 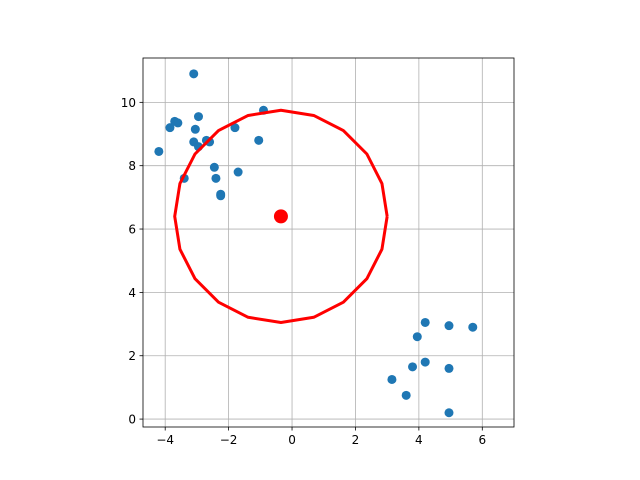 What do you see at coordinates (132, 420) in the screenshot?
I see `y-tick-label: 0` at bounding box center [132, 420].